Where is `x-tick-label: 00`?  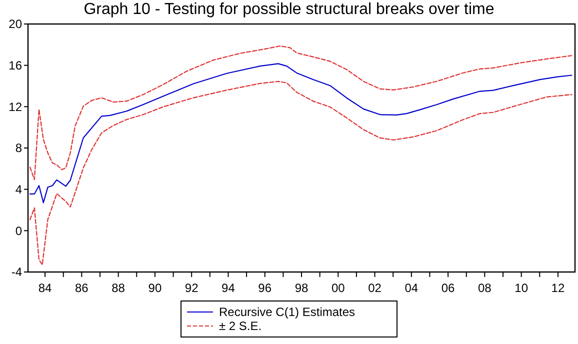
x-tick-label: 00 is located at coordinates (338, 288).